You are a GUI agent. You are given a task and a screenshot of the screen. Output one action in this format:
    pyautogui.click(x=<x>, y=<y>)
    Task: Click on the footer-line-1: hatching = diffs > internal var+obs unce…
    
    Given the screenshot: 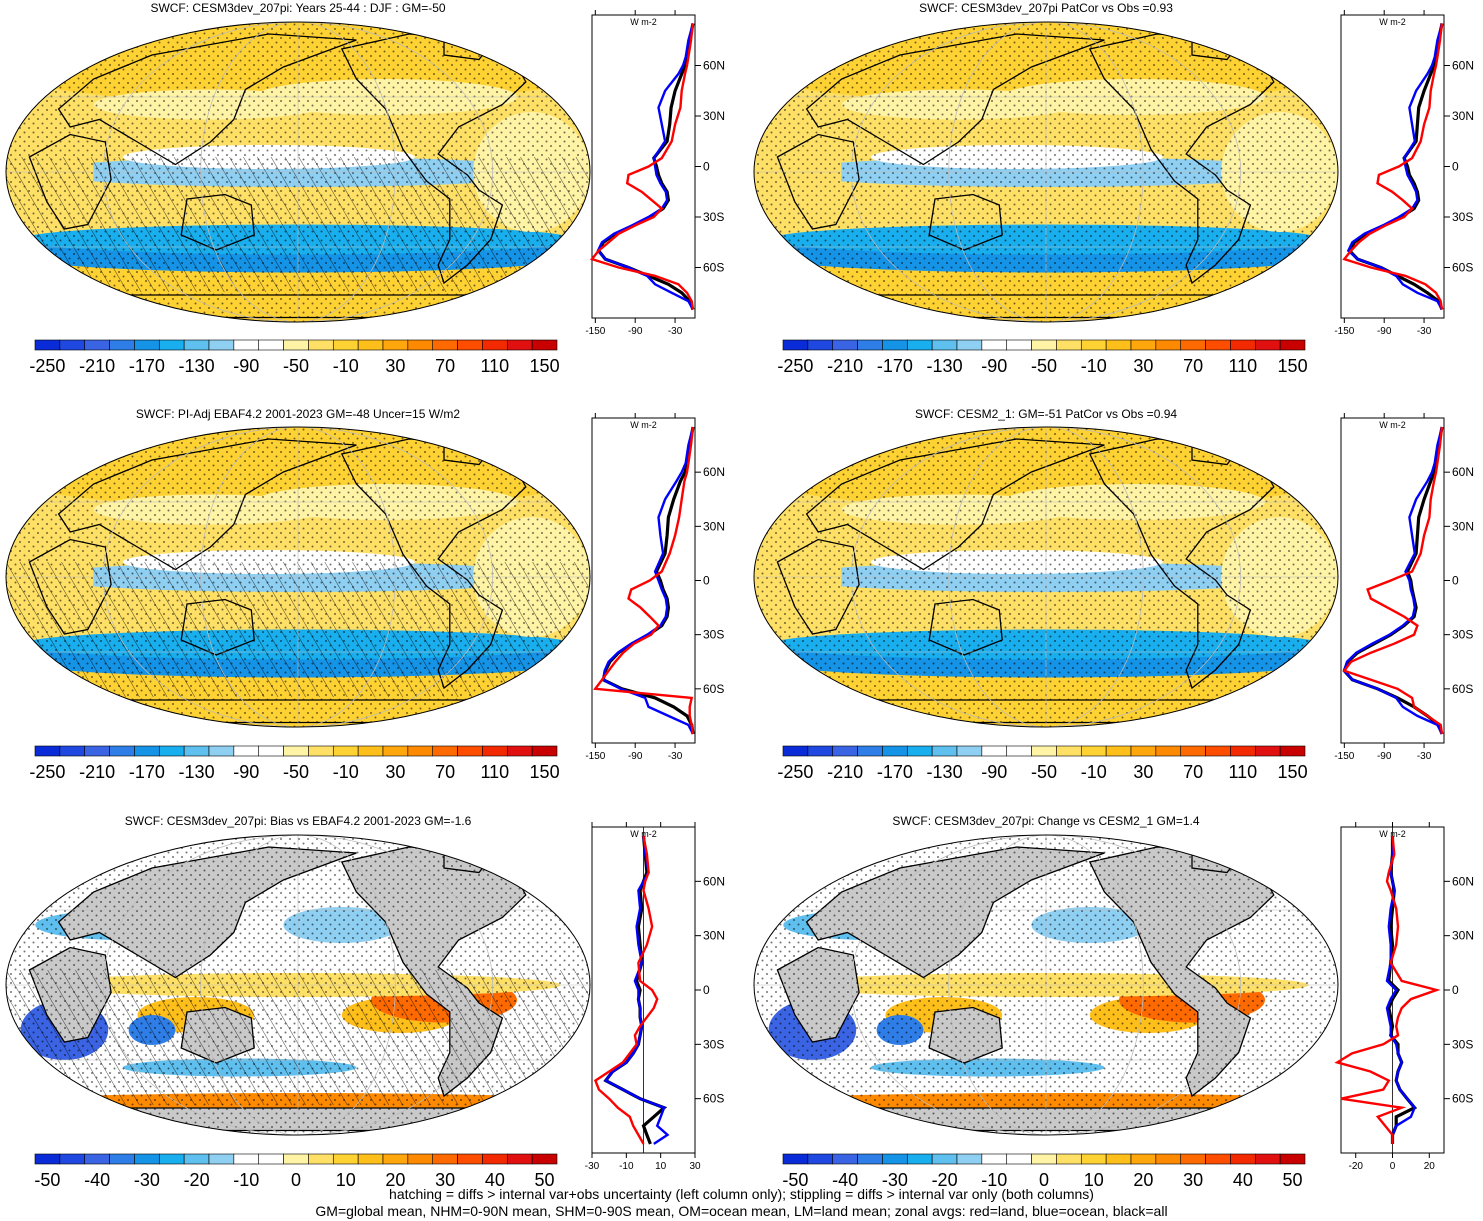 What is the action you would take?
    pyautogui.click(x=741, y=1194)
    